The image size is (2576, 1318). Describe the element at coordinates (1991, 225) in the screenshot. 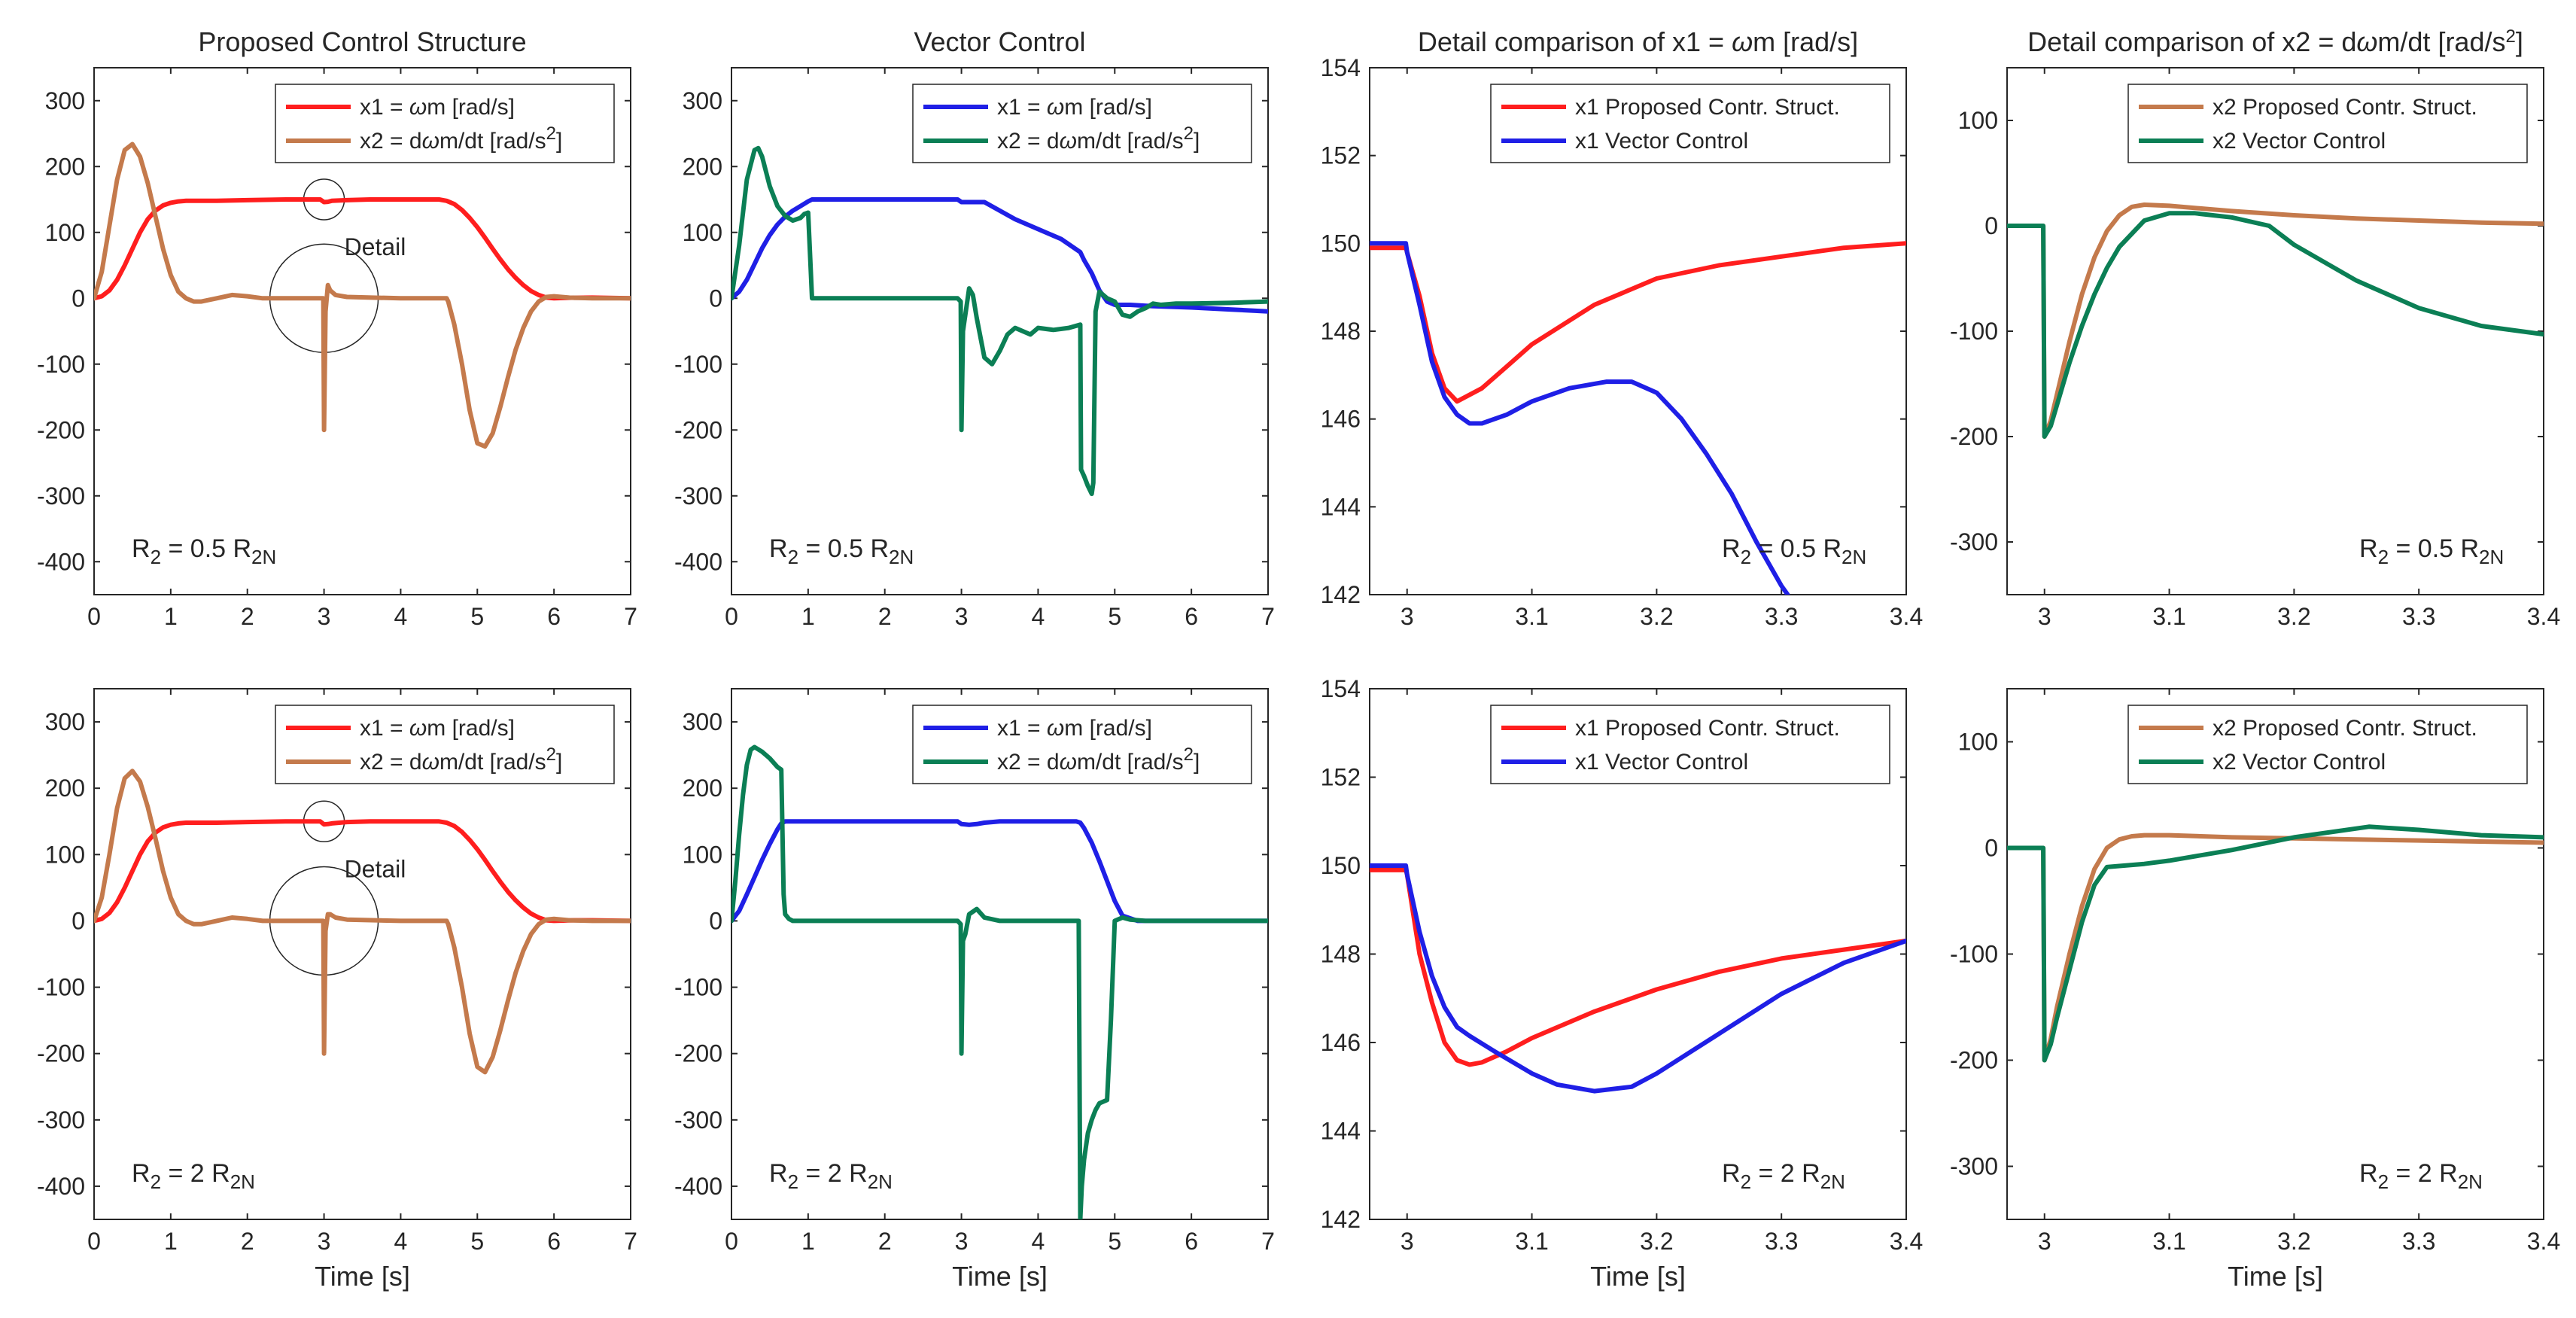

I see `y-tick-label: 0` at that location.